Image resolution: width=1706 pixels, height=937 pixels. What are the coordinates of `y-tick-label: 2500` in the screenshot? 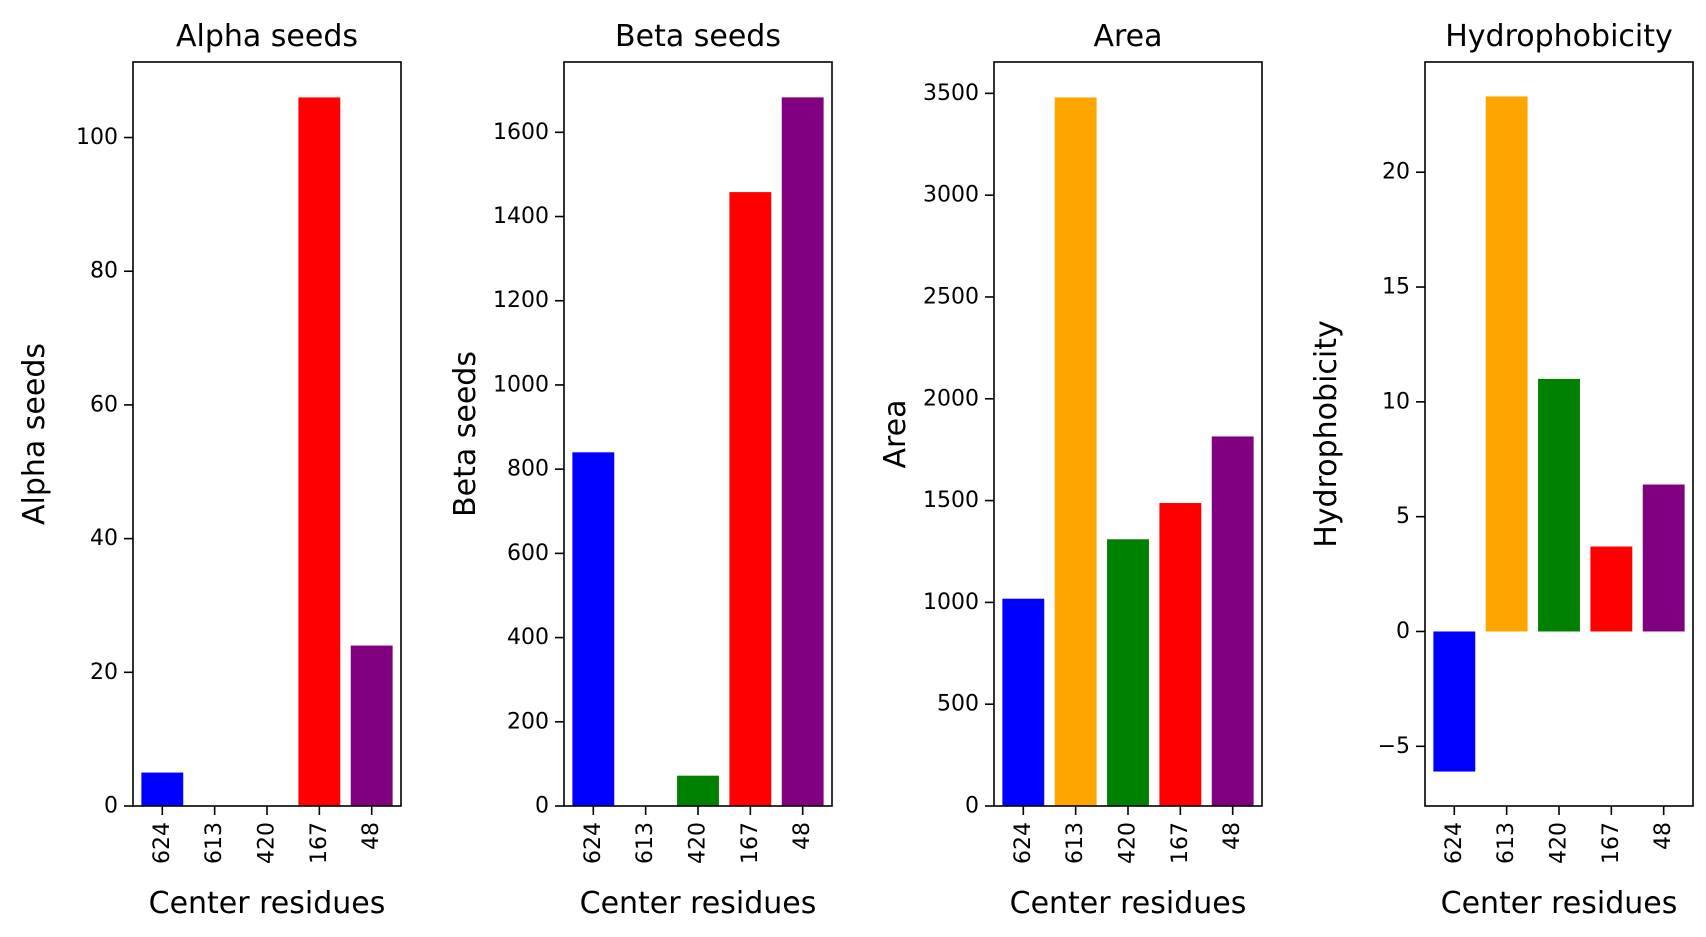 It's located at (951, 296).